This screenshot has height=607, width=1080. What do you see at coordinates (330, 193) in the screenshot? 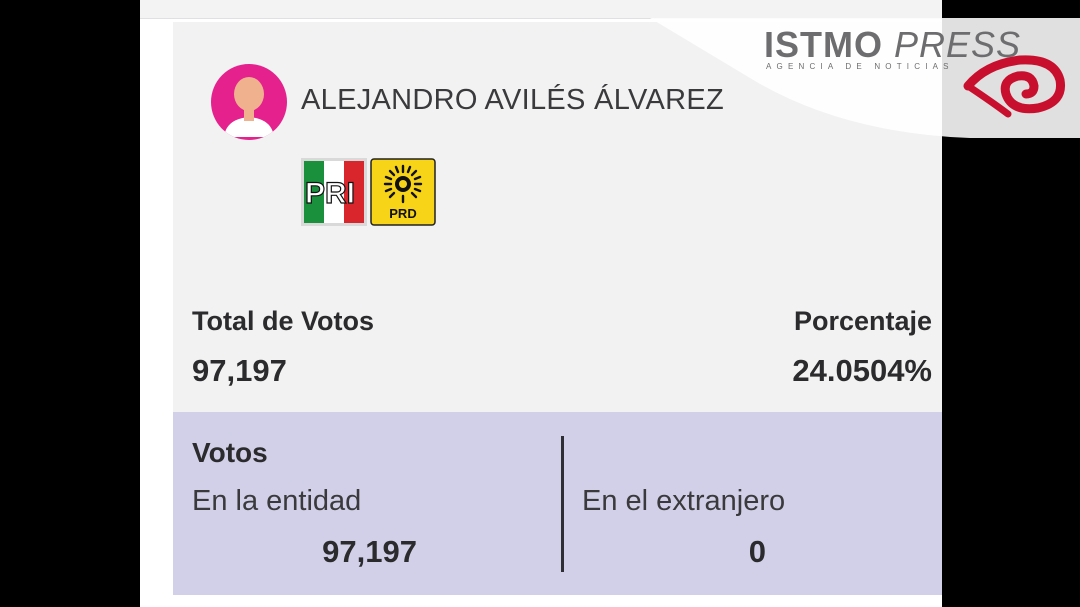
I see `pri-letter-p: PRI` at bounding box center [330, 193].